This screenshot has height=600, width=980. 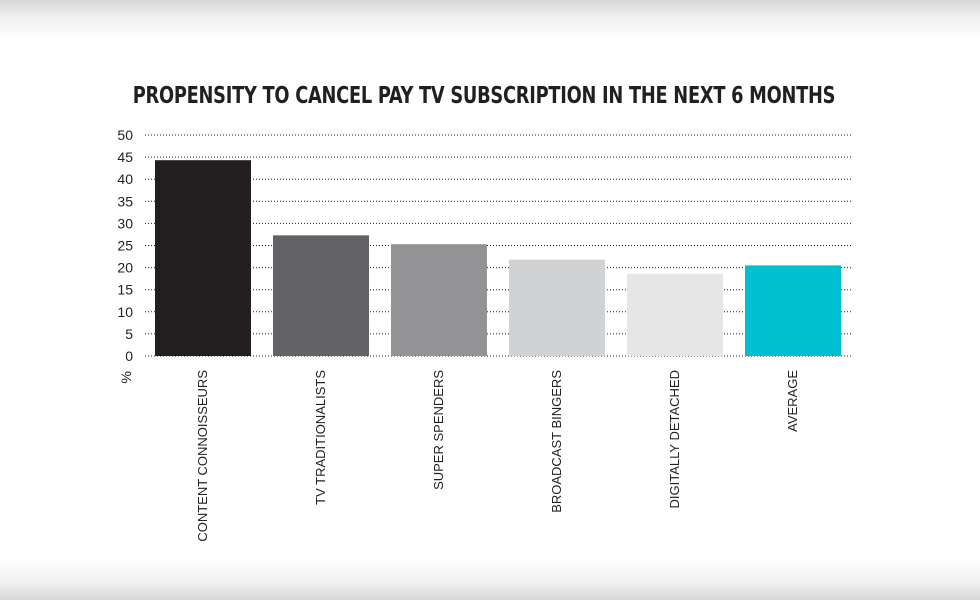 What do you see at coordinates (674, 439) in the screenshot?
I see `category-label: DIGITALLY DETACHED` at bounding box center [674, 439].